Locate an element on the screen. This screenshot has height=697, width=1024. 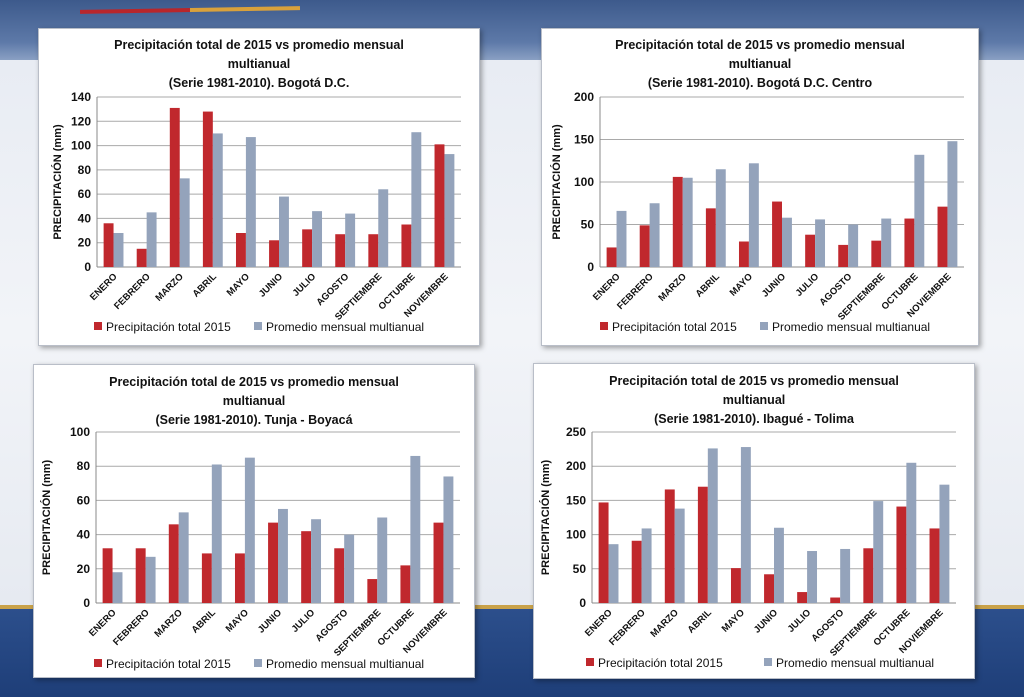
y-tick-label: 40 is located at coordinates (84, 535).